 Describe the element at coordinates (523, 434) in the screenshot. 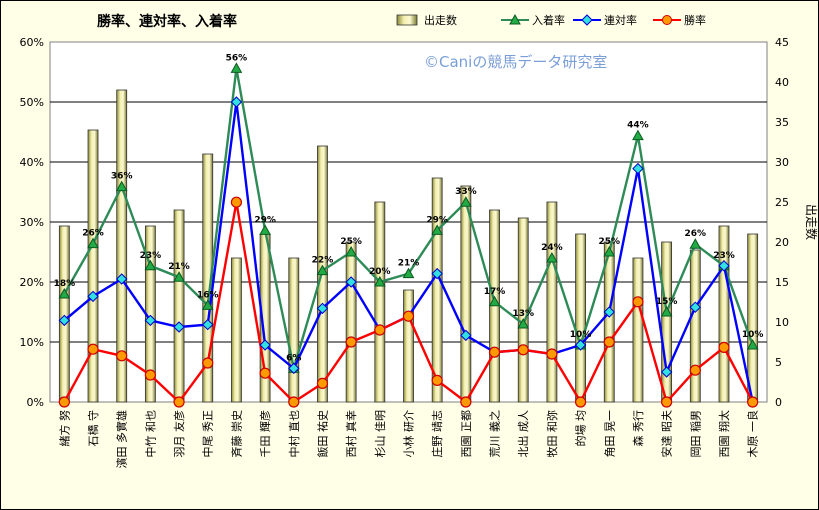

I see `category-label: 北出 成人` at that location.